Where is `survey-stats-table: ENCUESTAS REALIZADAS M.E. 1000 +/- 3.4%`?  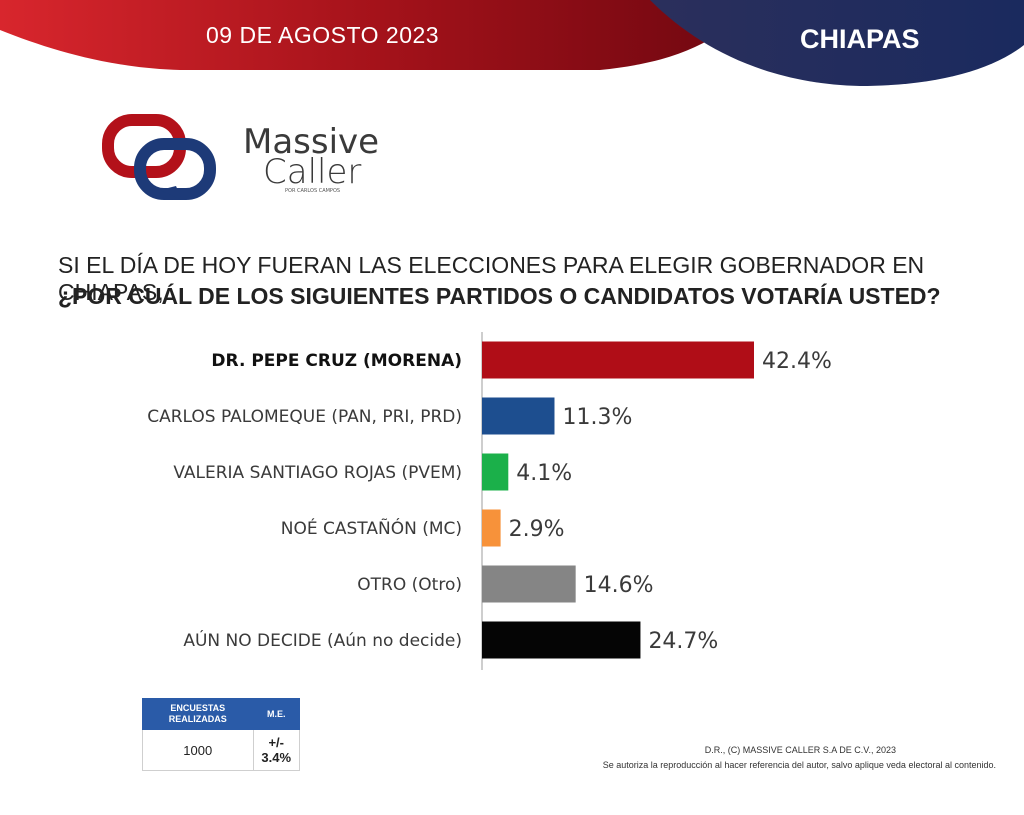 survey-stats-table: ENCUESTAS REALIZADAS M.E. 1000 +/- 3.4% is located at coordinates (221, 734).